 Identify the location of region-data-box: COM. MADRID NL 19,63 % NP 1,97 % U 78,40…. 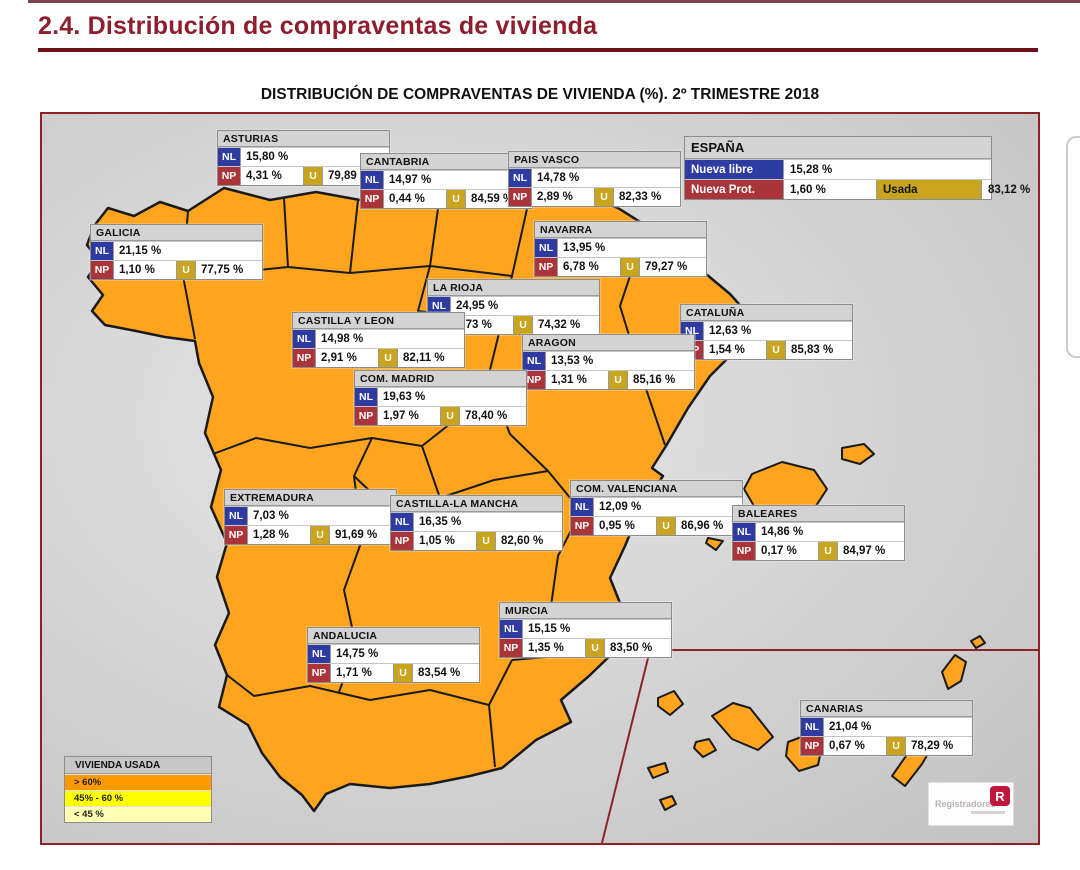
(440, 398).